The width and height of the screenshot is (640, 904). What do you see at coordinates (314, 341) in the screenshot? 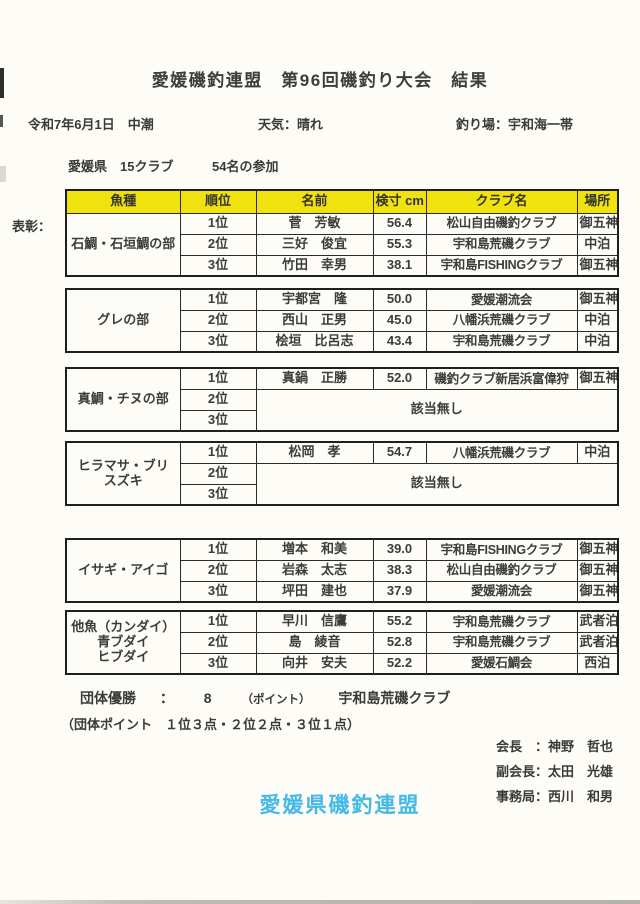
I see `name-cell: 桧垣 比呂志` at bounding box center [314, 341].